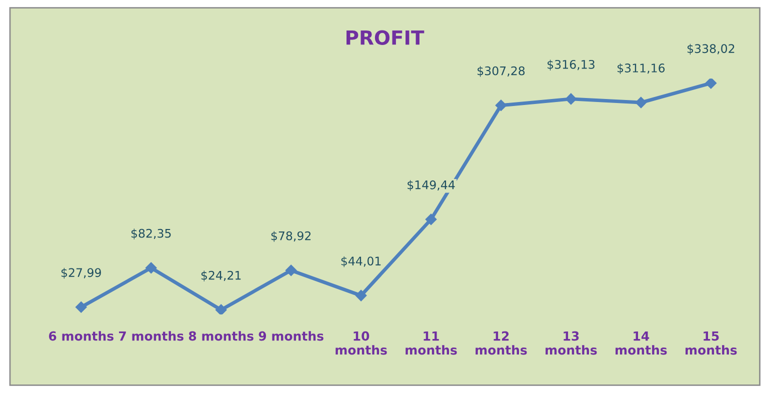 The width and height of the screenshot is (769, 393). I want to click on x-tick-label: 15 months, so click(711, 343).